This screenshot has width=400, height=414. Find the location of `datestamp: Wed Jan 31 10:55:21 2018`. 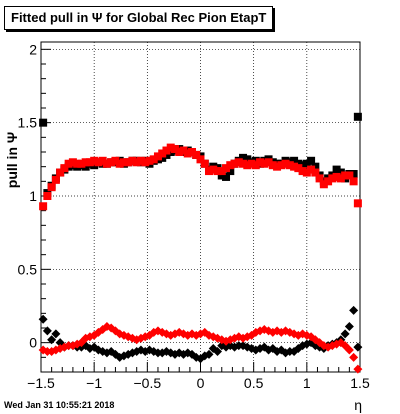

datestamp: Wed Jan 31 10:55:21 2018 is located at coordinates (59, 405).